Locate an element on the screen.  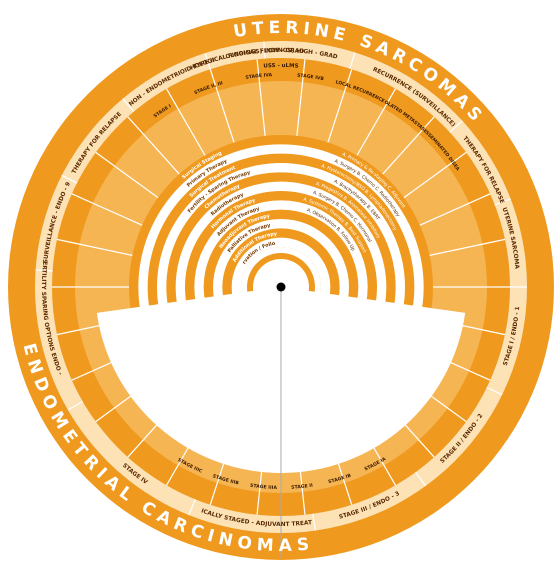
column-header: STAGE IVB is located at coordinates (311, 77).